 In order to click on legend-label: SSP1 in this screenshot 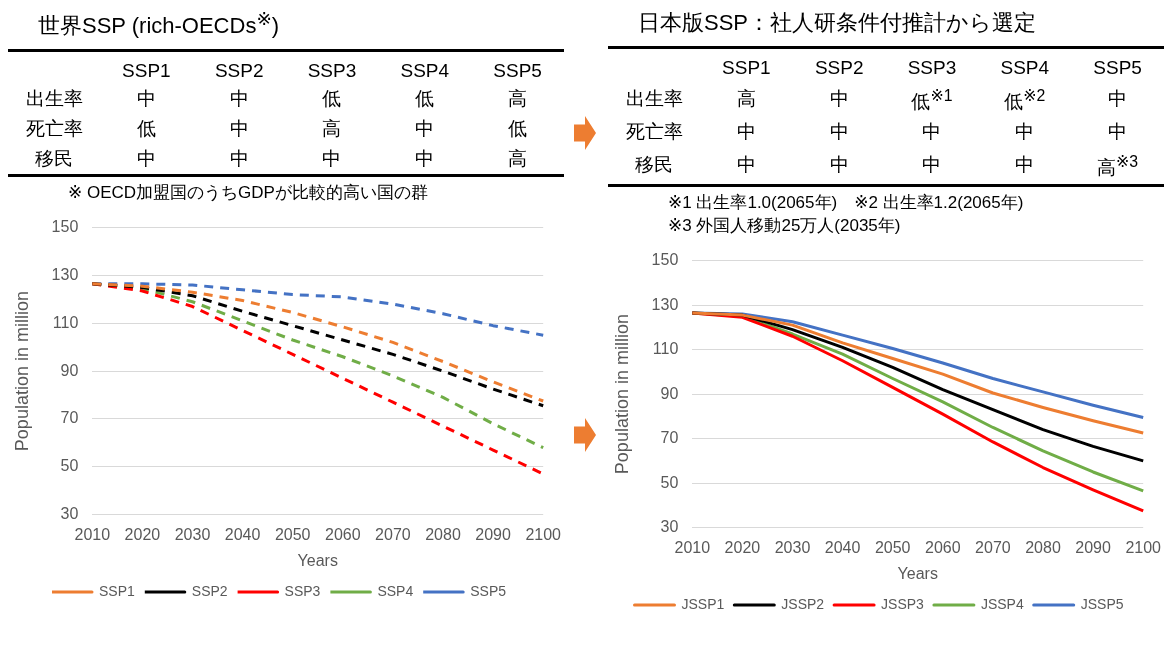, I will do `click(117, 591)`.